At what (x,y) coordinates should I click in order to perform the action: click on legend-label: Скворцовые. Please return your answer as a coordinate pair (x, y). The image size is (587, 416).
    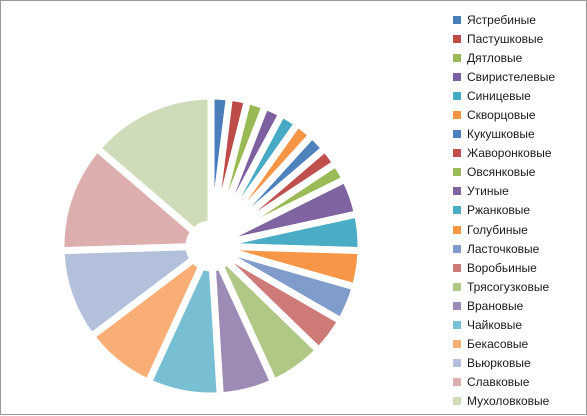
    Looking at the image, I should click on (501, 115).